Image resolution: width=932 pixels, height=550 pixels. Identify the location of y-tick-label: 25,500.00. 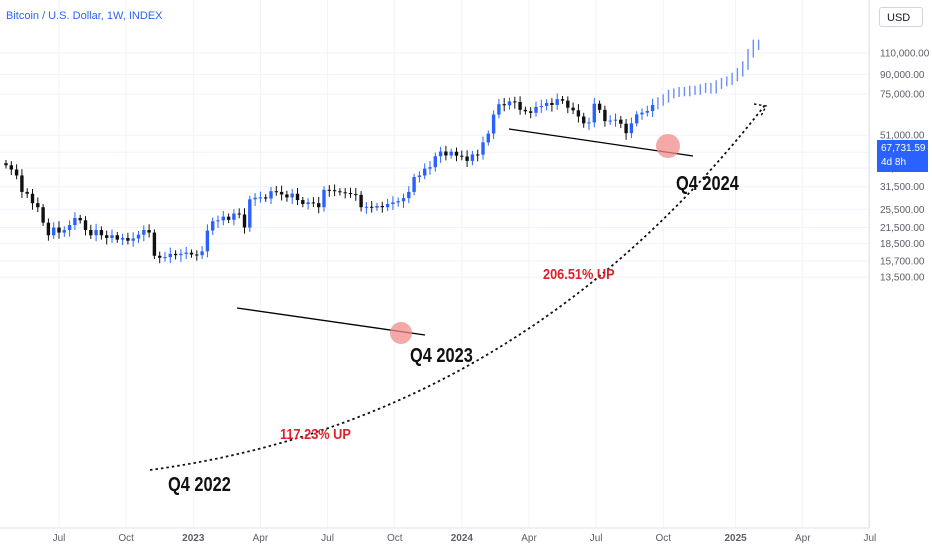
(902, 210).